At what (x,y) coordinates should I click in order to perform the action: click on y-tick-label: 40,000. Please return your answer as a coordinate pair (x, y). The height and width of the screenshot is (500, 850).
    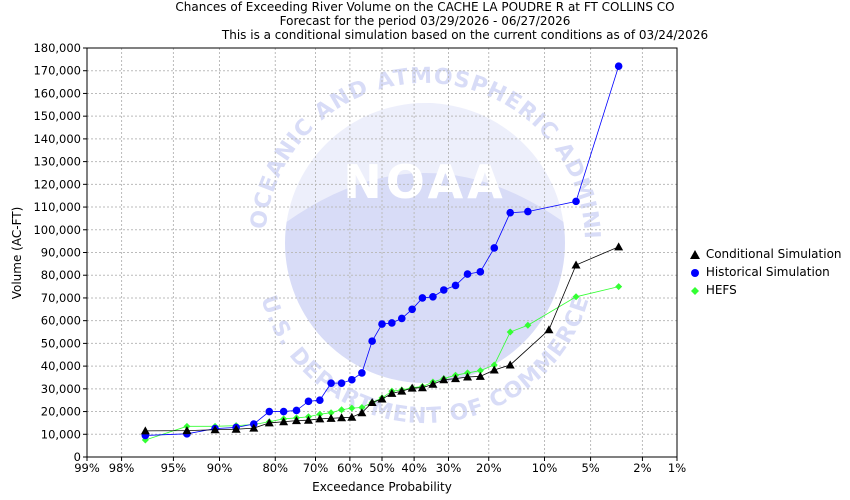
    Looking at the image, I should click on (61, 366).